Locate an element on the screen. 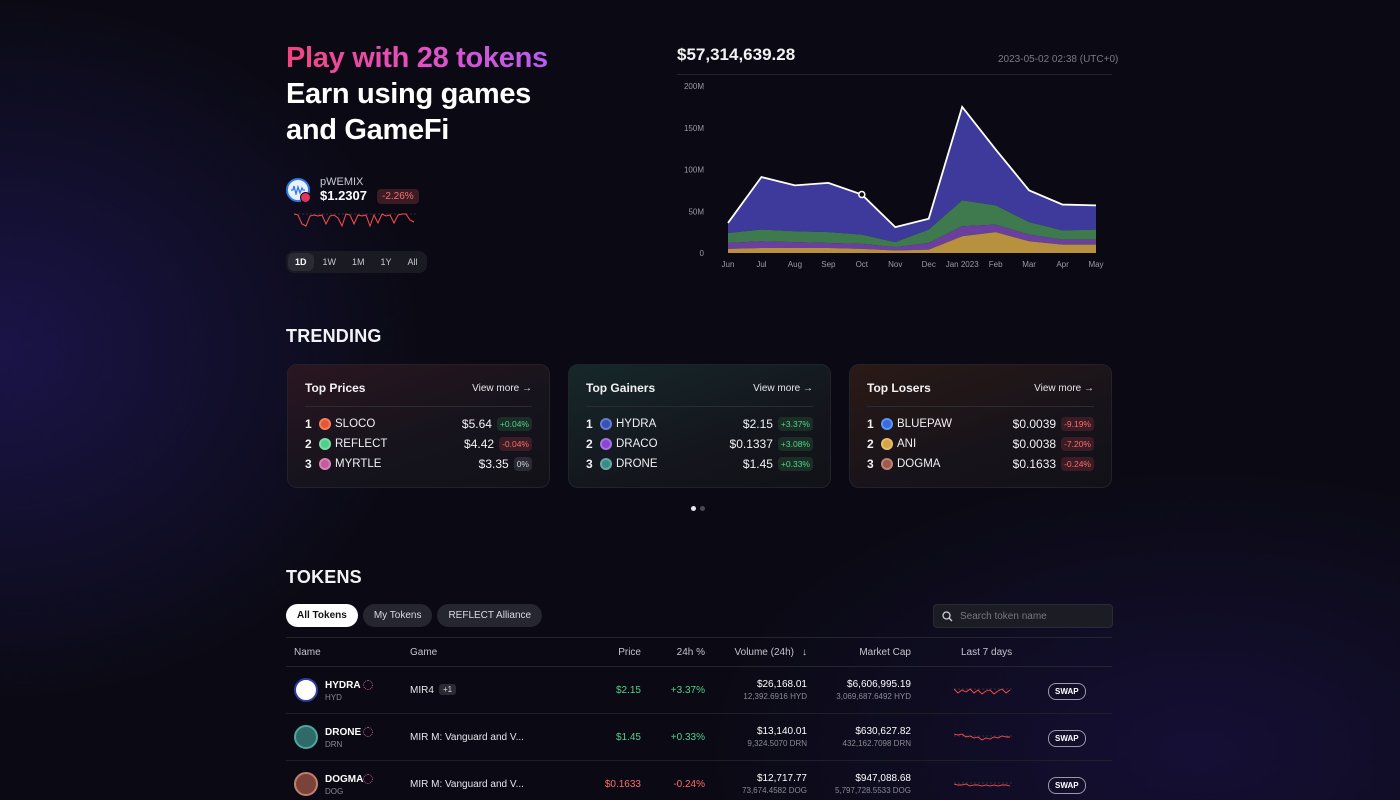  pwemix-logo-icon is located at coordinates (298, 190).